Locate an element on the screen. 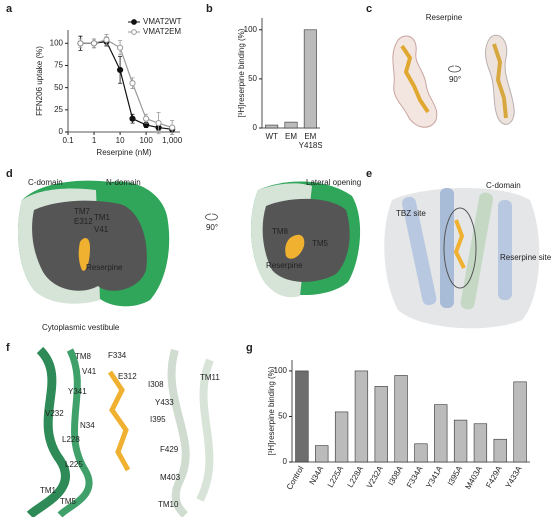 Image resolution: width=552 pixels, height=517 pixels. x-tick-label: 1,000 is located at coordinates (172, 140).